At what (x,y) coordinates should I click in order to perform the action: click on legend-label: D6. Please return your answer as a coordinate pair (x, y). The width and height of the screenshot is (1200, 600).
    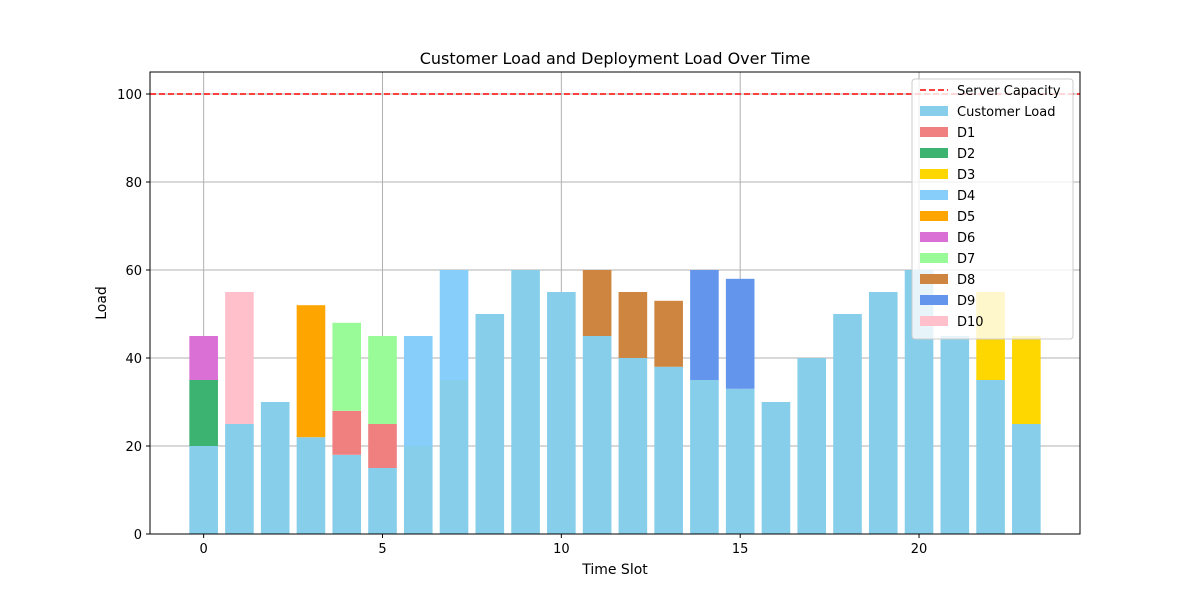
    Looking at the image, I should click on (966, 238).